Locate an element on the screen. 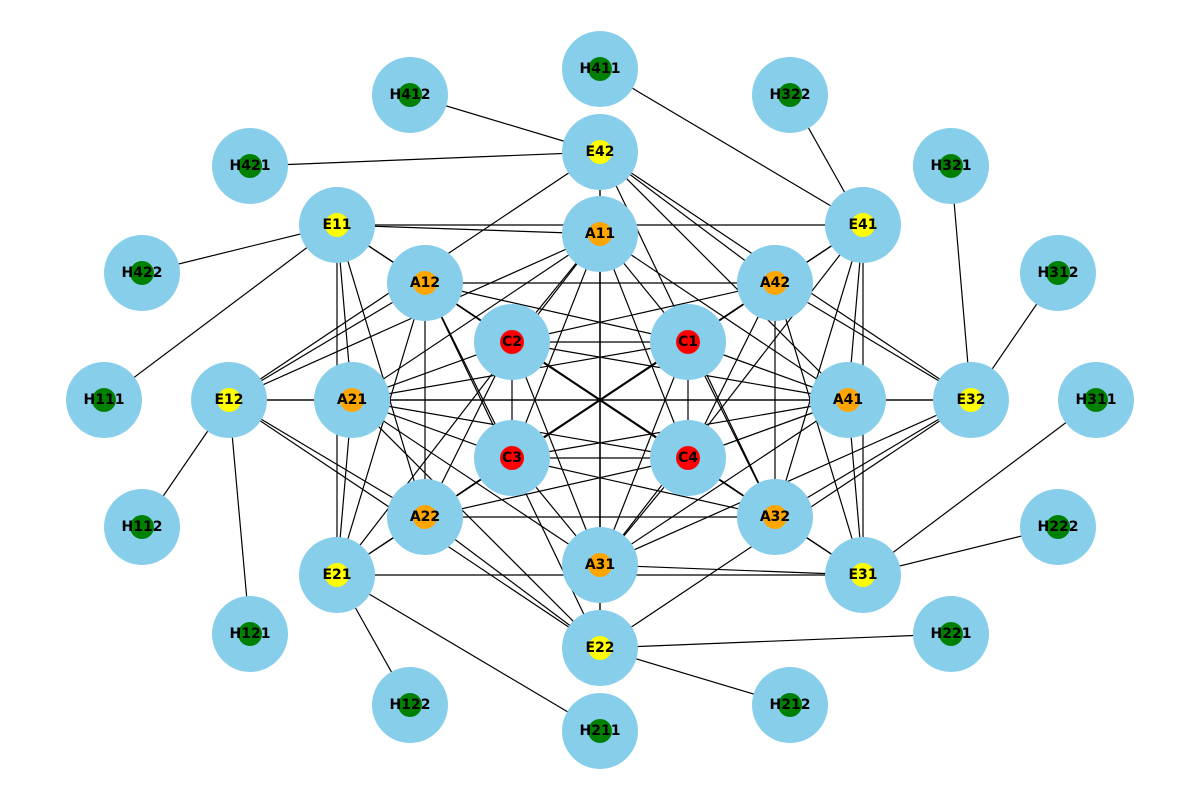 Image resolution: width=1200 pixels, height=800 pixels. node-label: E11 is located at coordinates (336, 225).